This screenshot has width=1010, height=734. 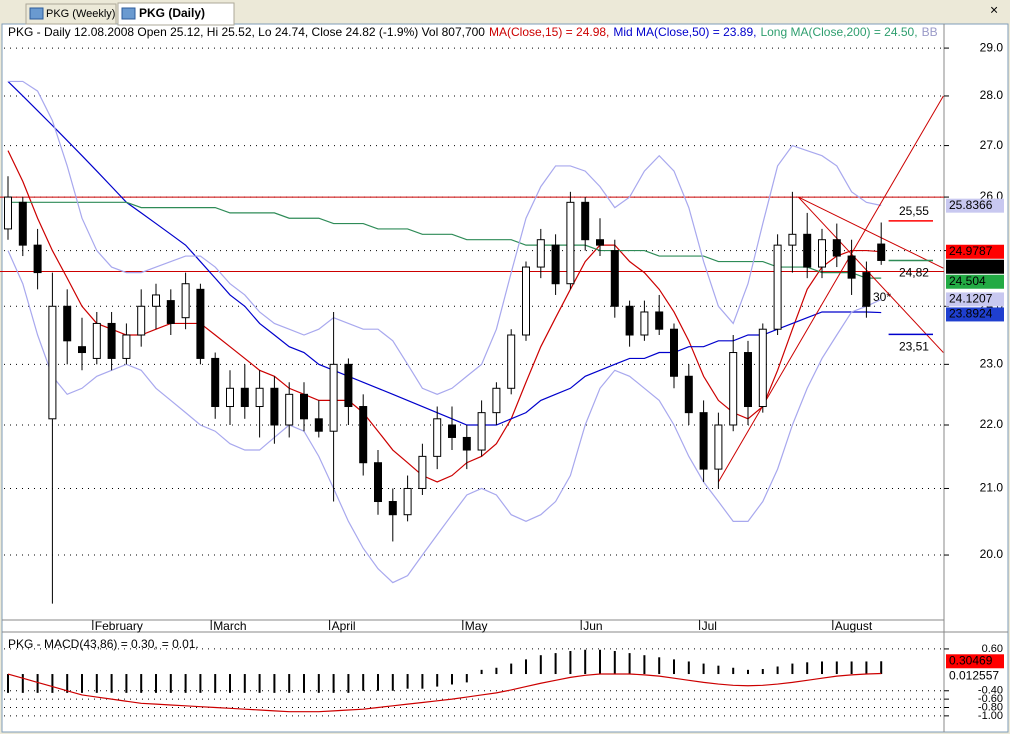 I want to click on y-tick-label: -0.40, so click(x=990, y=691).